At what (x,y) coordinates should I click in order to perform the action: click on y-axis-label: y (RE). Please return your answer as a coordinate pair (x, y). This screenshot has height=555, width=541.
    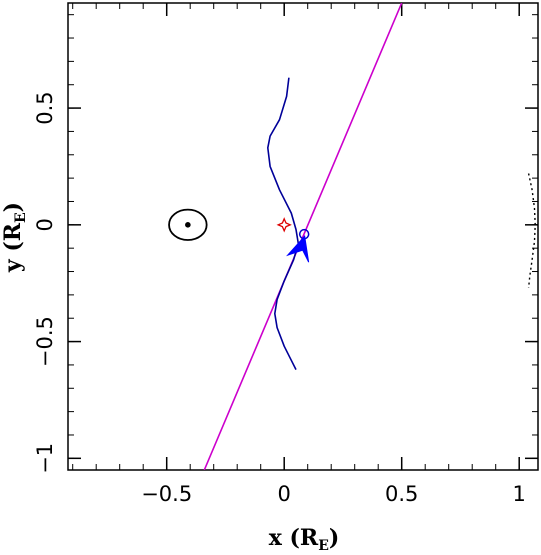
    Looking at the image, I should click on (14, 237).